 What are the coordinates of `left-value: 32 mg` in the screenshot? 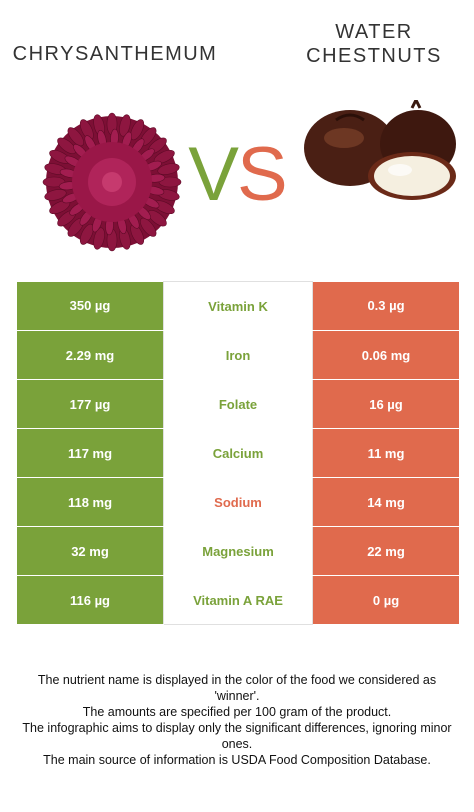 It's located at (90, 551).